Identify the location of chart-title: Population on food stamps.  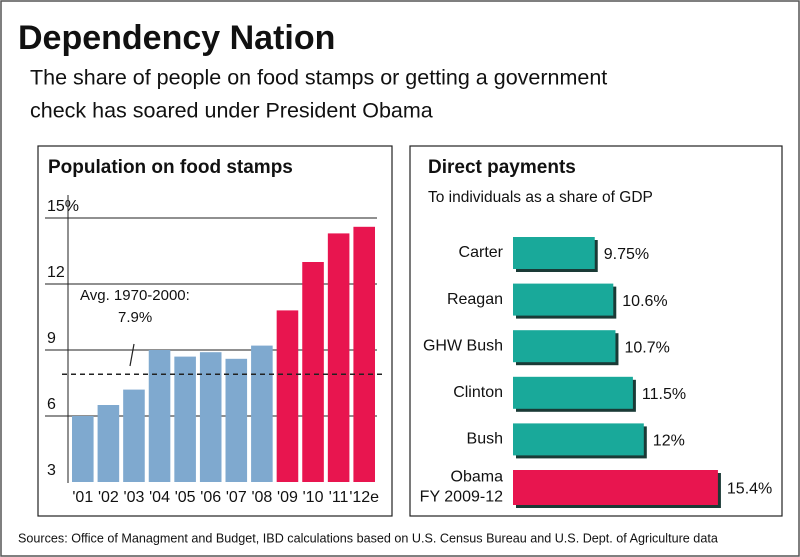
(170, 167).